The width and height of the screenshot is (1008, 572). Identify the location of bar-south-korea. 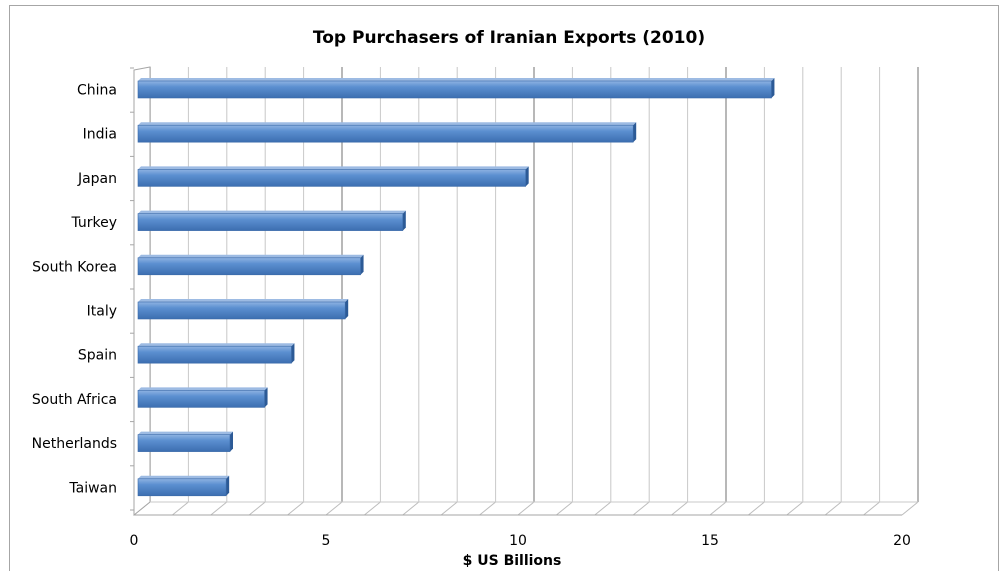
(250, 265).